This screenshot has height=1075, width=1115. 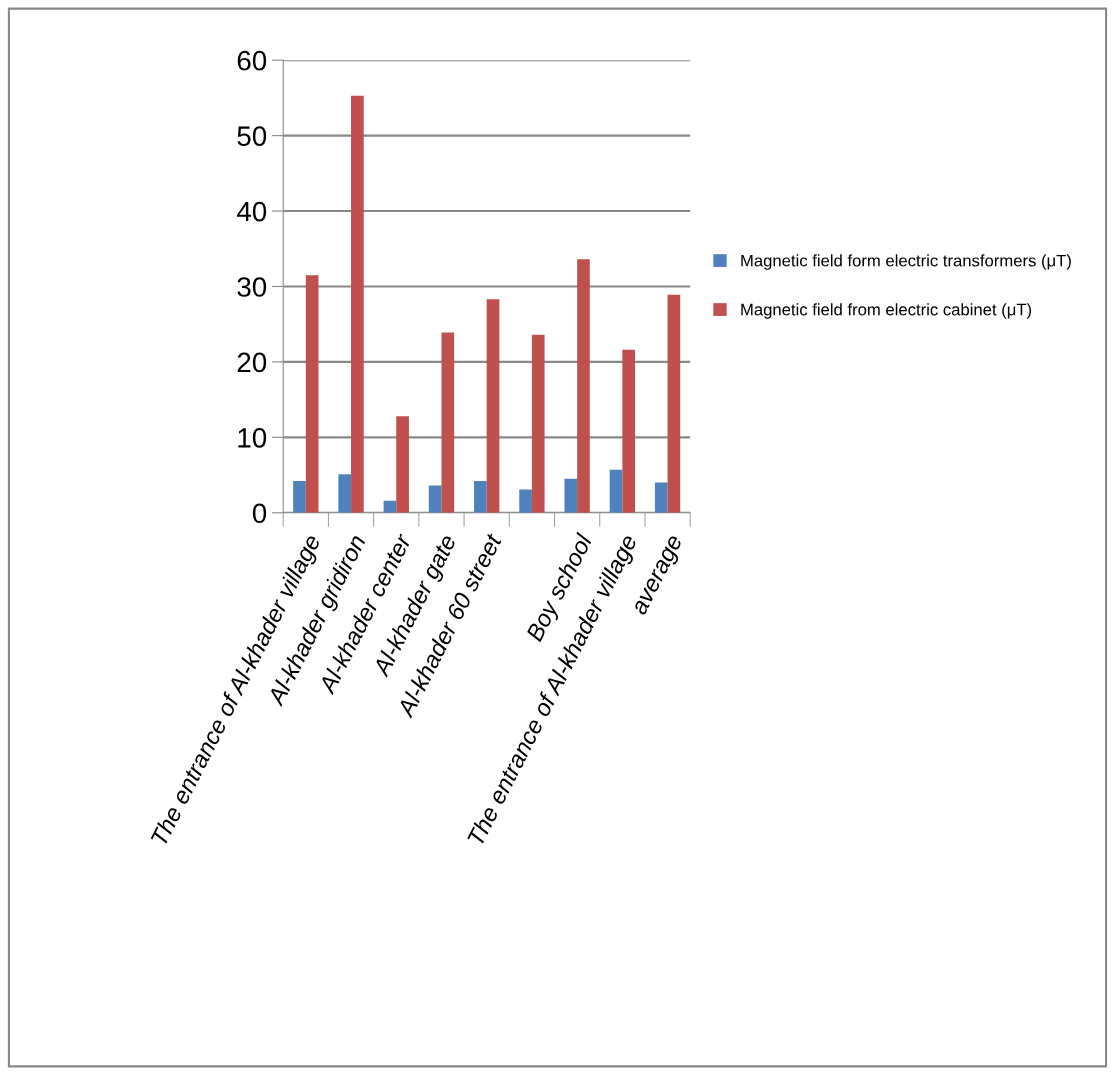 I want to click on y-tick-label: 50, so click(x=252, y=136).